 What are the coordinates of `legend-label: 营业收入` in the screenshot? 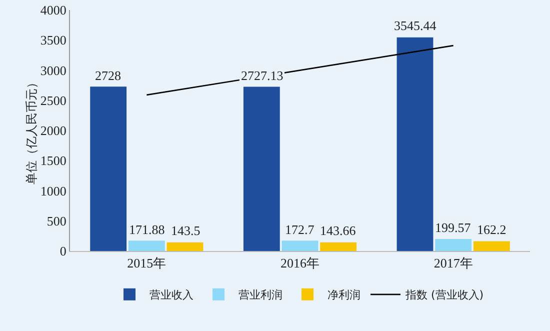 It's located at (172, 295).